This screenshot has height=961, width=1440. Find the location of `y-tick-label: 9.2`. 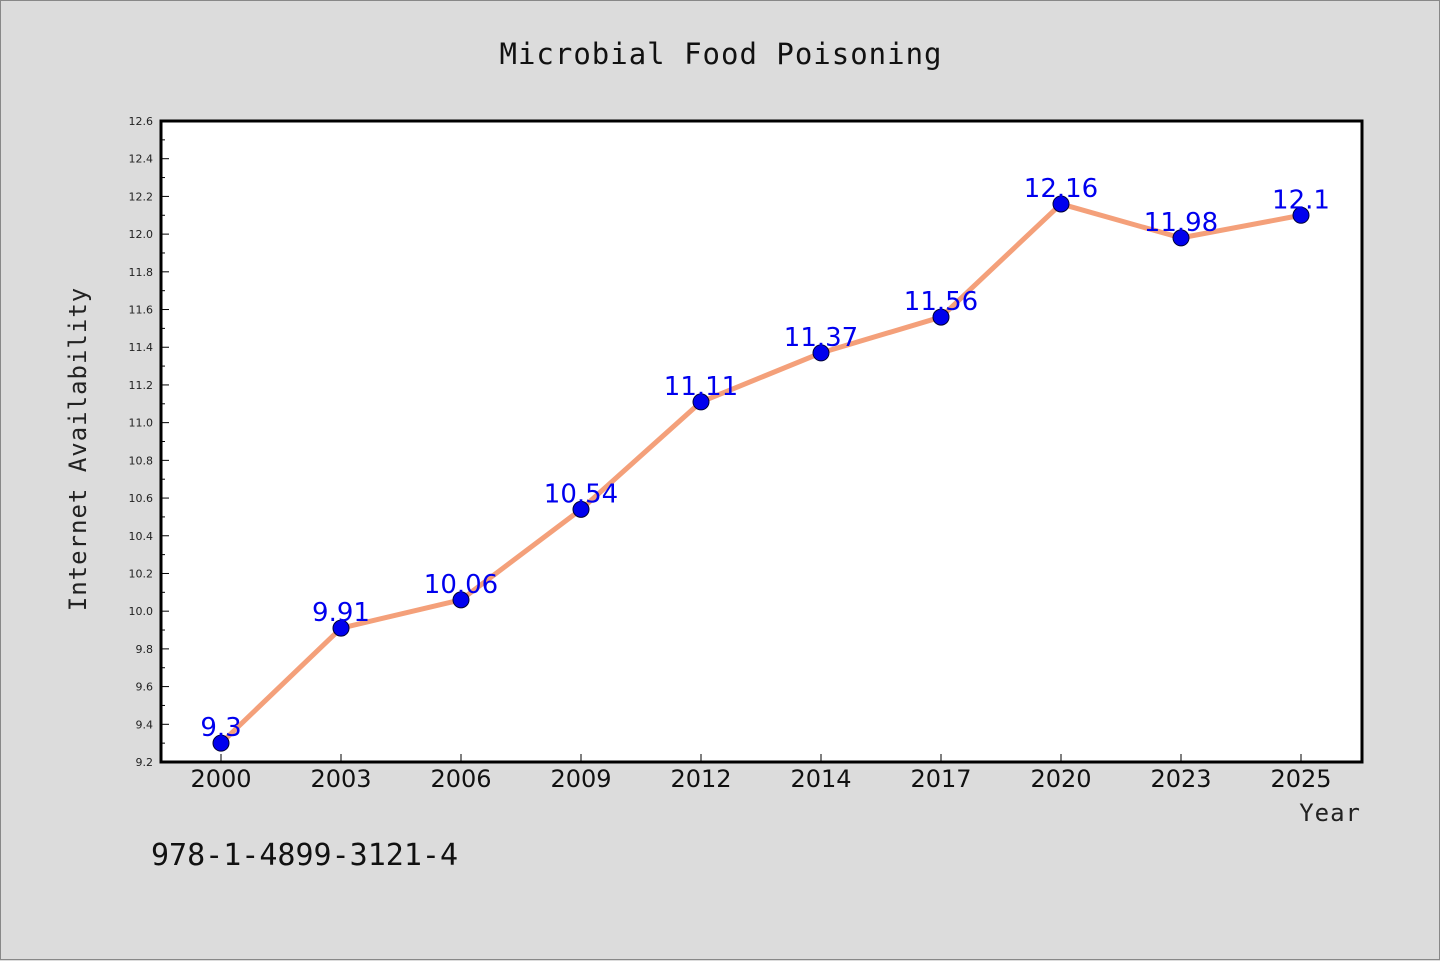

y-tick-label: 9.2 is located at coordinates (145, 762).